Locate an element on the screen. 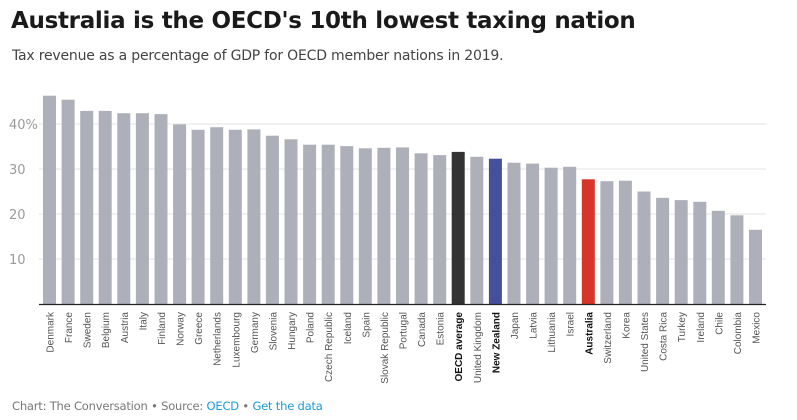  x-tick-label: Turkey is located at coordinates (682, 327).